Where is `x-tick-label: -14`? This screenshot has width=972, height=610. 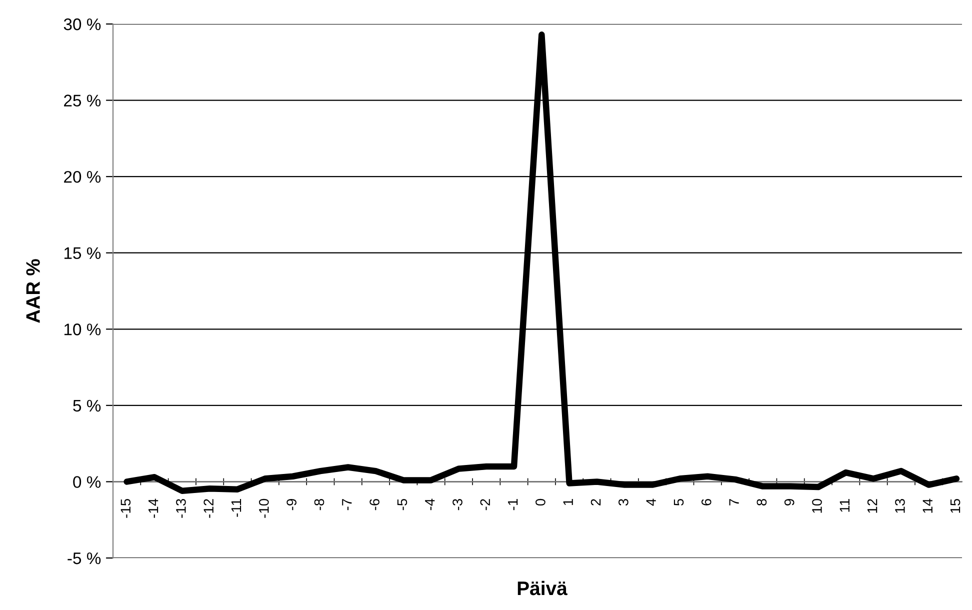 x-tick-label: -14 is located at coordinates (153, 508).